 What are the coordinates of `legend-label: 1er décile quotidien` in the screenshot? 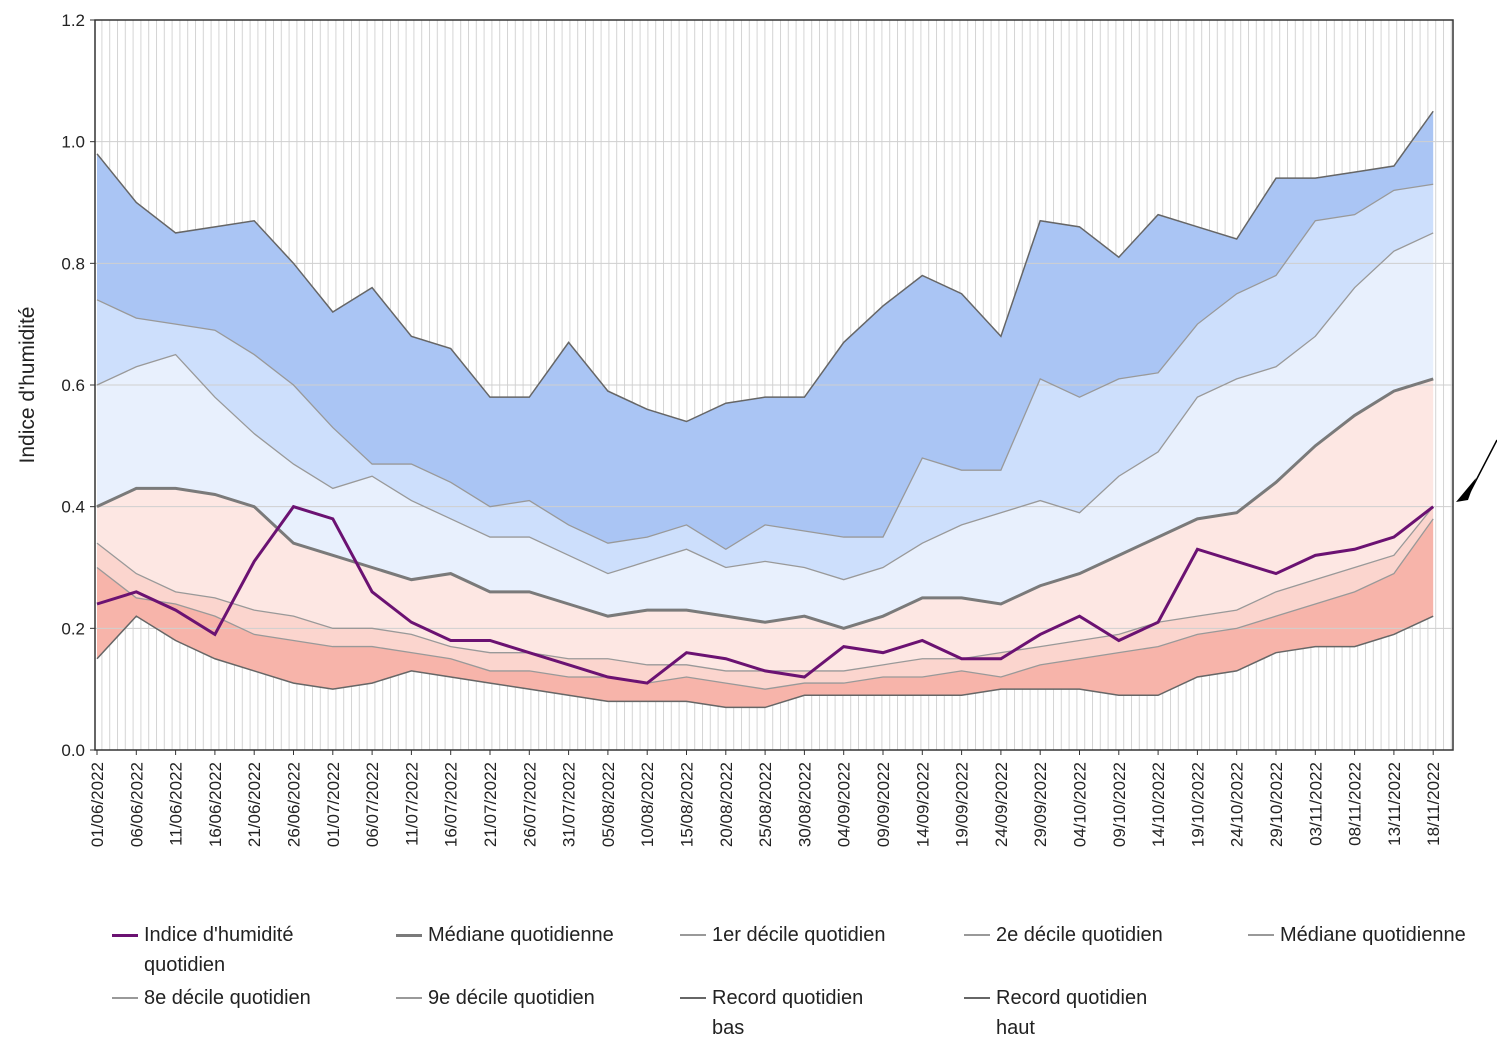 It's located at (799, 935).